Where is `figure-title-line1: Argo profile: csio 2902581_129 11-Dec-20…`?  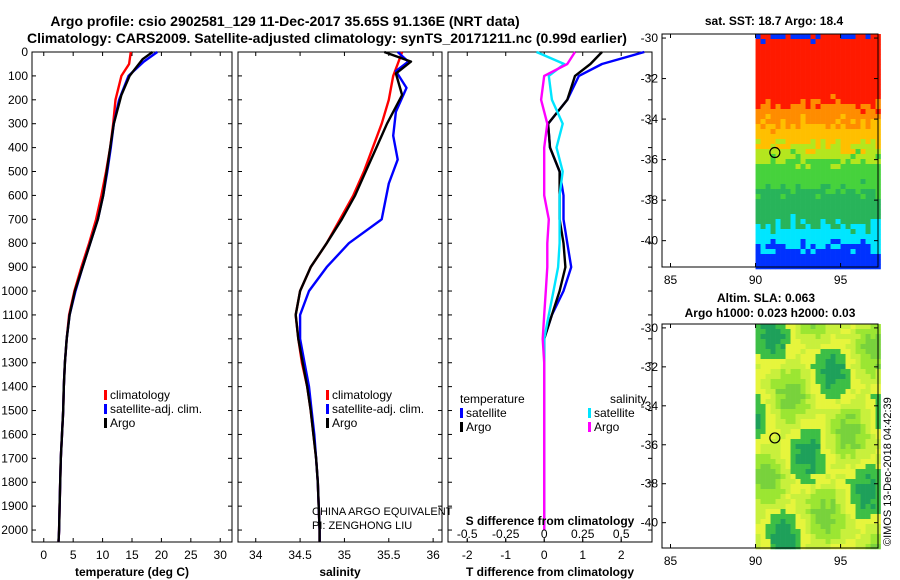
figure-title-line1: Argo profile: csio 2902581_129 11-Dec-20… is located at coordinates (284, 21).